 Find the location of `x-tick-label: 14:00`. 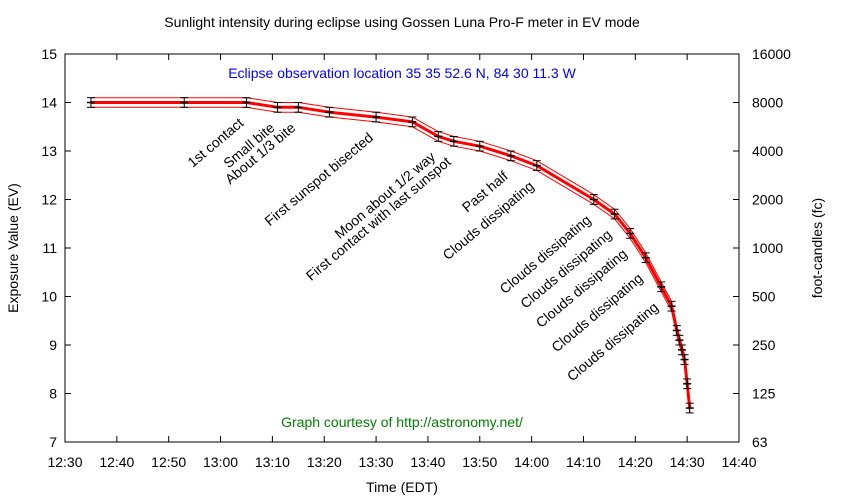

x-tick-label: 14:00 is located at coordinates (531, 462).